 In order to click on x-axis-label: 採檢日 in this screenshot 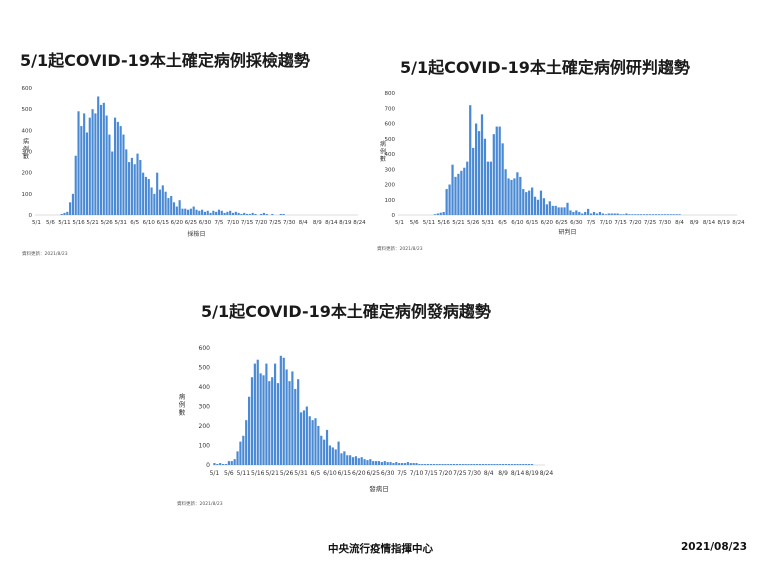, I will do `click(196, 234)`.